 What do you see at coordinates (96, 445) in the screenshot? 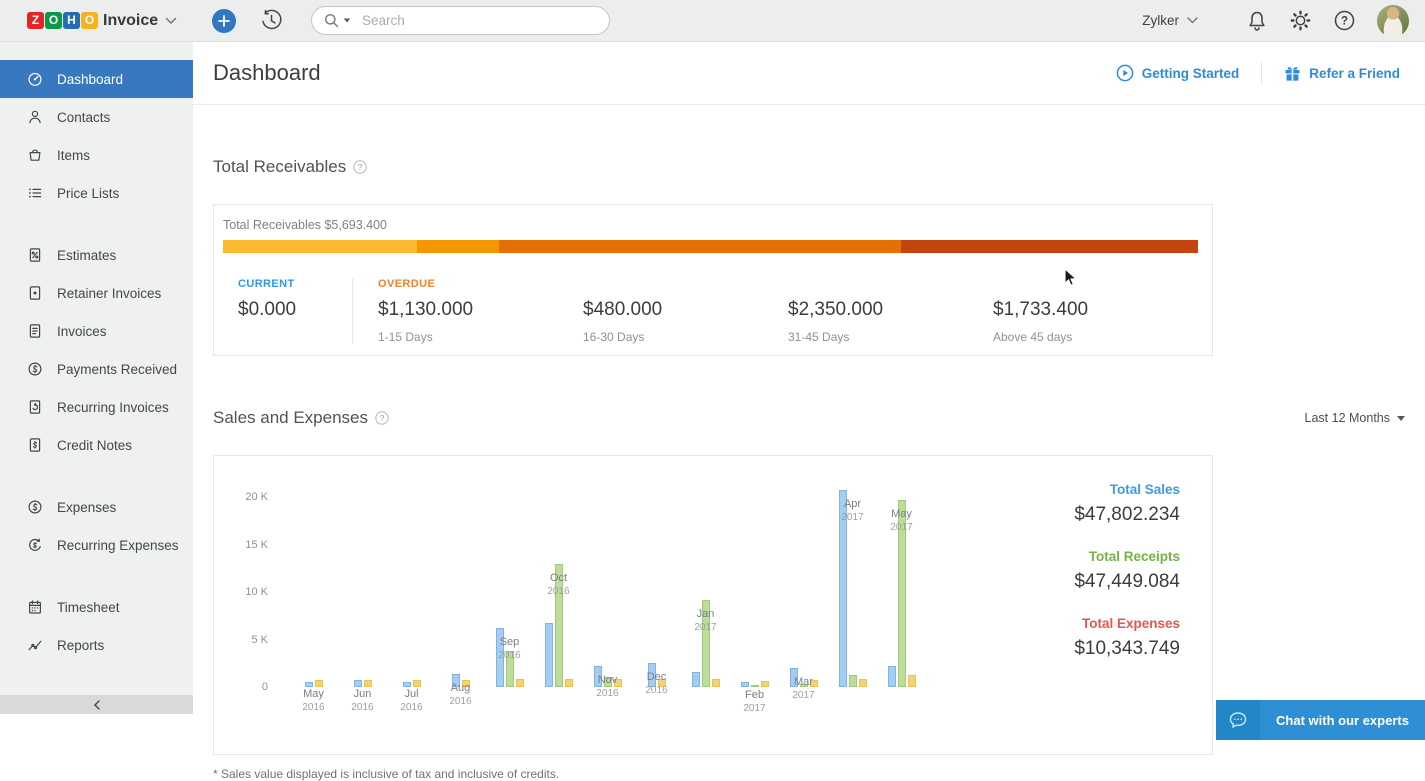
I see `sidebar-item-credit-notes: Credit Notes` at bounding box center [96, 445].